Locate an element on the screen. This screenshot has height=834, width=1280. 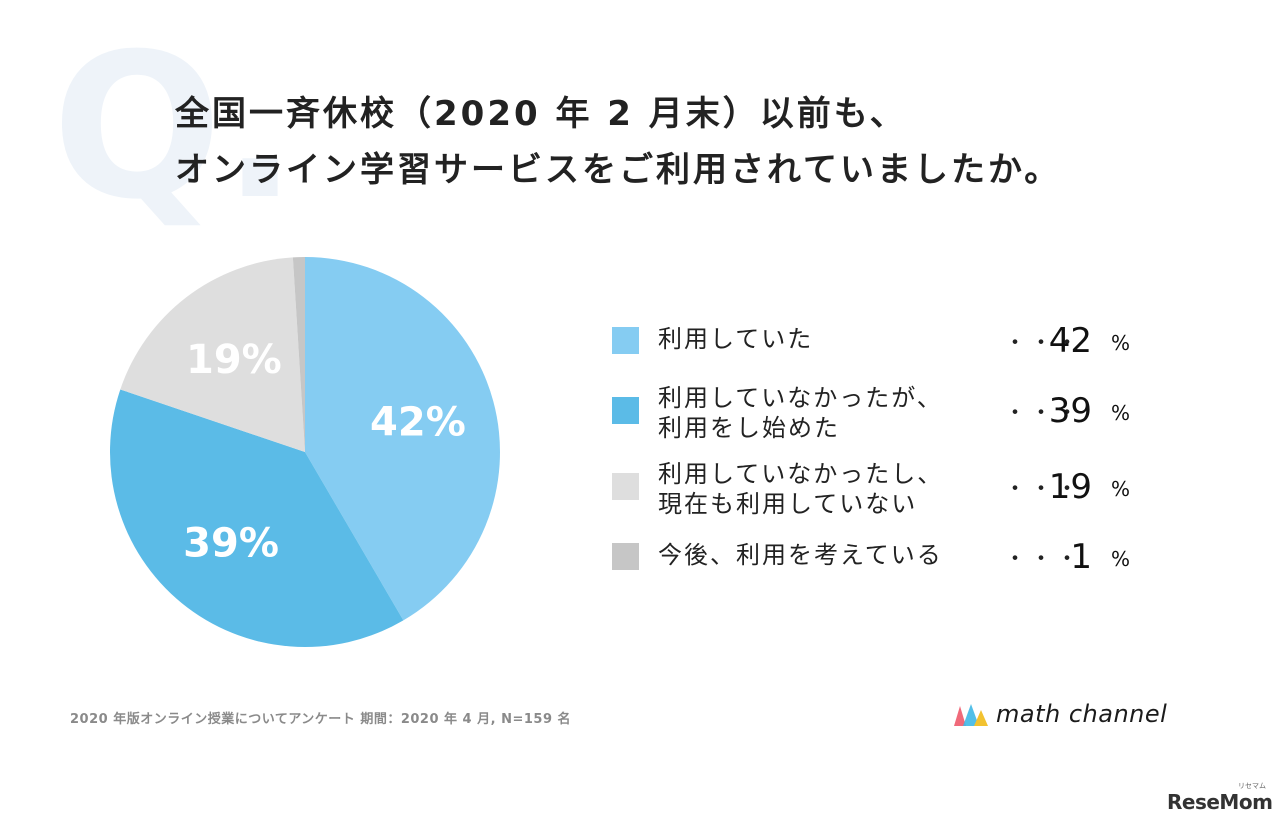
pie-data-label-0: 42% is located at coordinates (418, 422).